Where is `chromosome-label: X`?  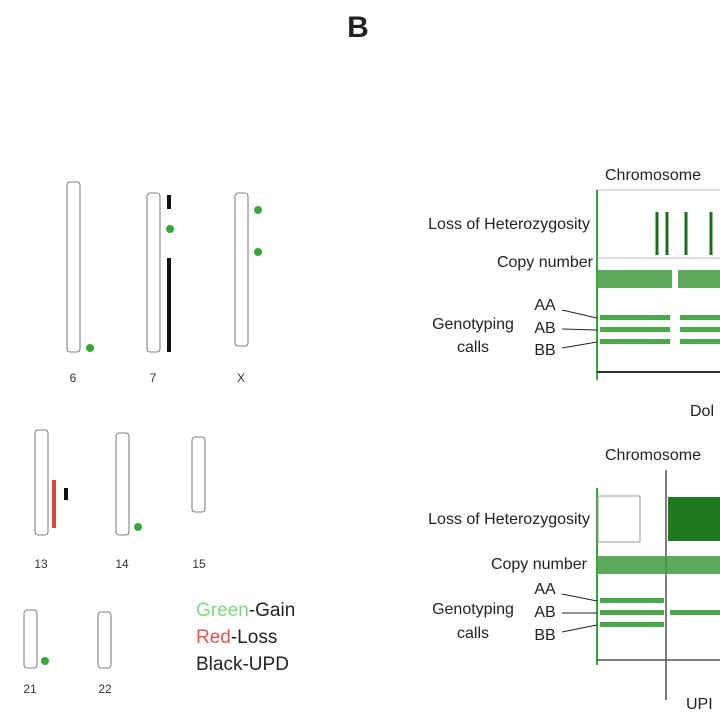 chromosome-label: X is located at coordinates (241, 378).